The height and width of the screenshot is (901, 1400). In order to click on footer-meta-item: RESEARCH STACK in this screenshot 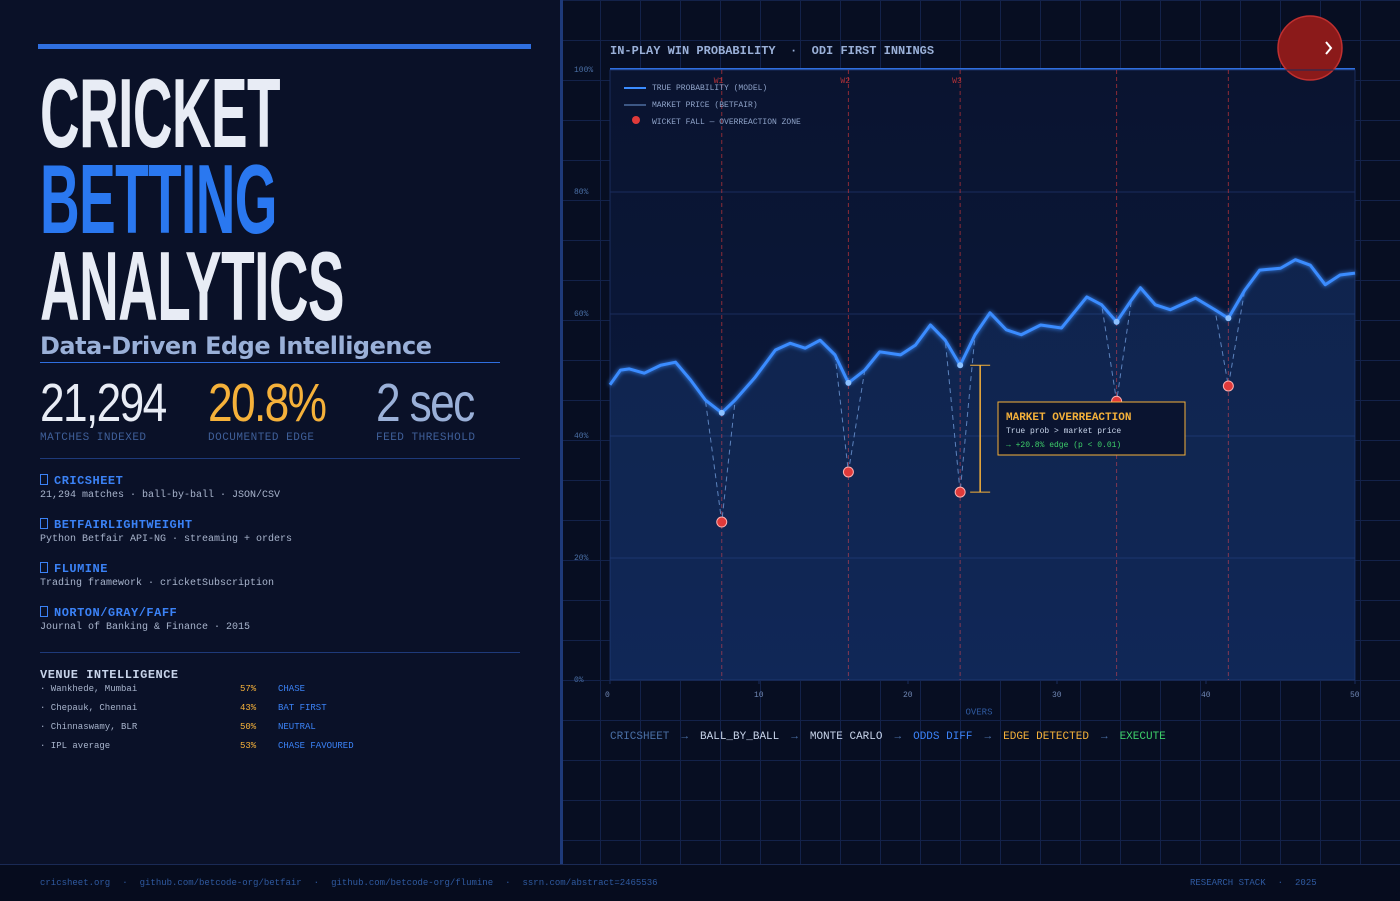, I will do `click(1228, 883)`.